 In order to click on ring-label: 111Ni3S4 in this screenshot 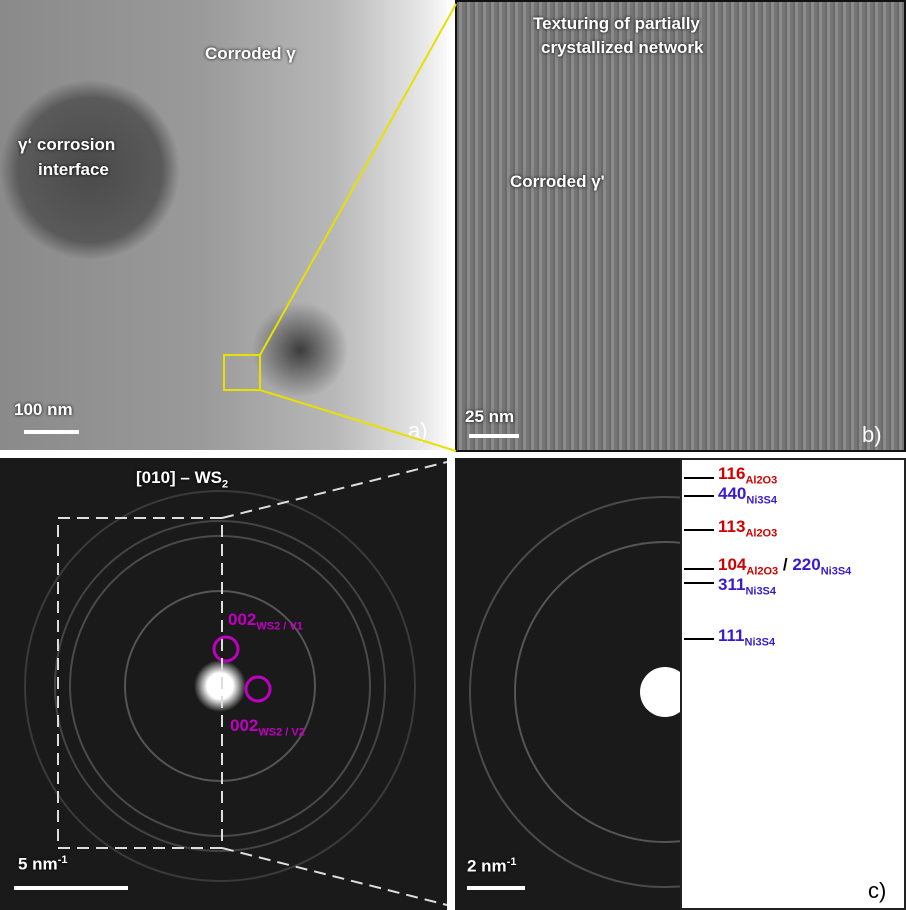, I will do `click(747, 637)`.